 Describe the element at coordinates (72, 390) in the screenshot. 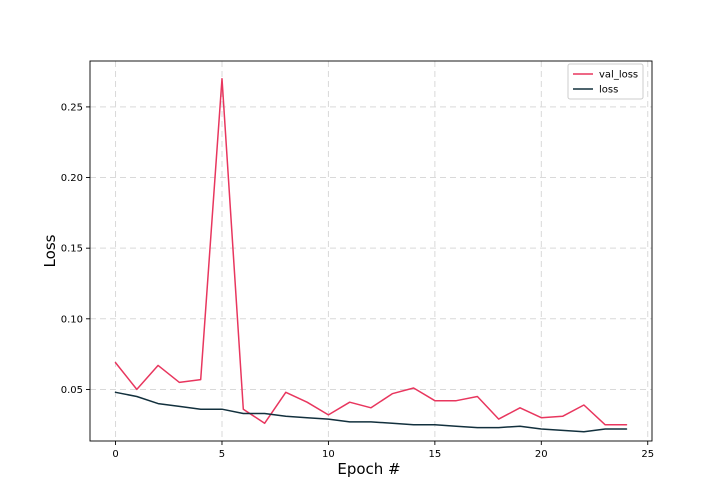

I see `y-tick-label: 0.05` at that location.